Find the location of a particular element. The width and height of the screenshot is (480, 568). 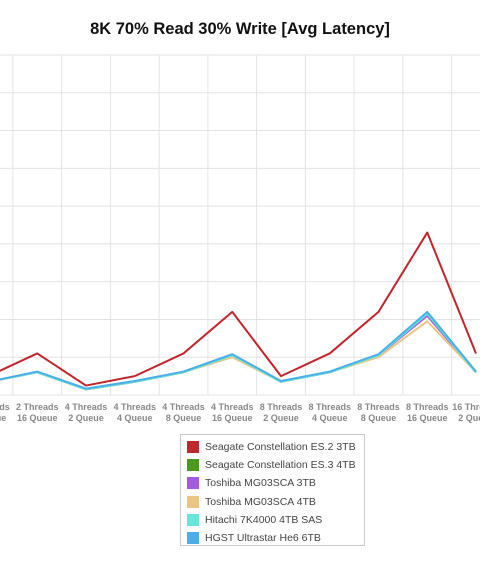

x-tick-label: 4 Threads 4 Queue is located at coordinates (134, 412).